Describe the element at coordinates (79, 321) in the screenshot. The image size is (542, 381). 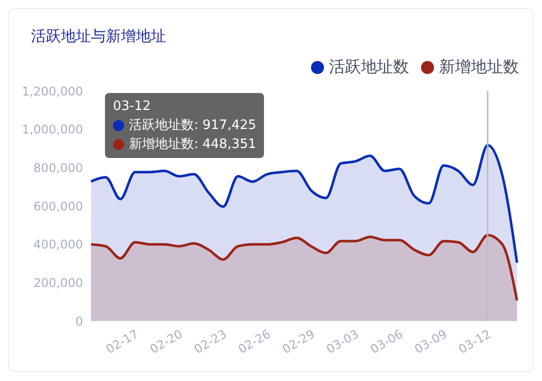
I see `y-tick-label: 0` at that location.